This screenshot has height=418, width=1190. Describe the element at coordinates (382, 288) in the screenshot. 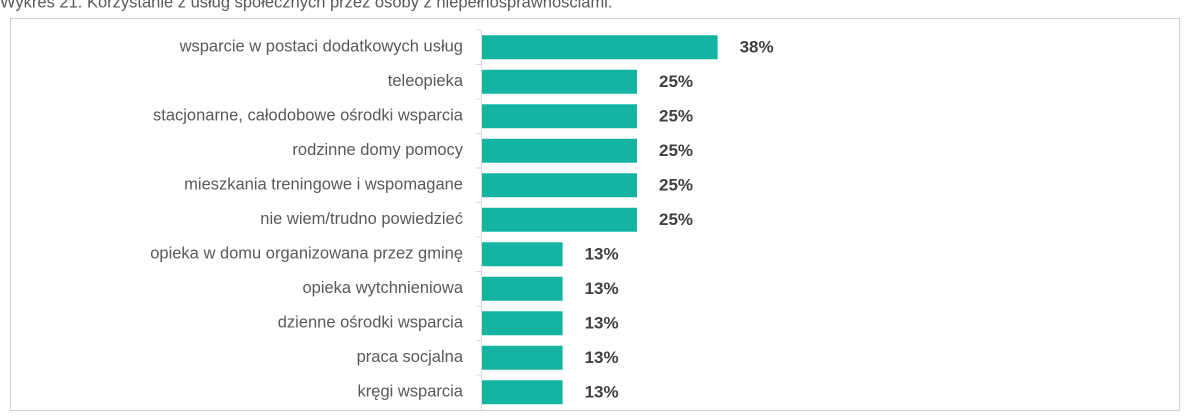

I see `category-label: opieka wytchnieniowa` at that location.